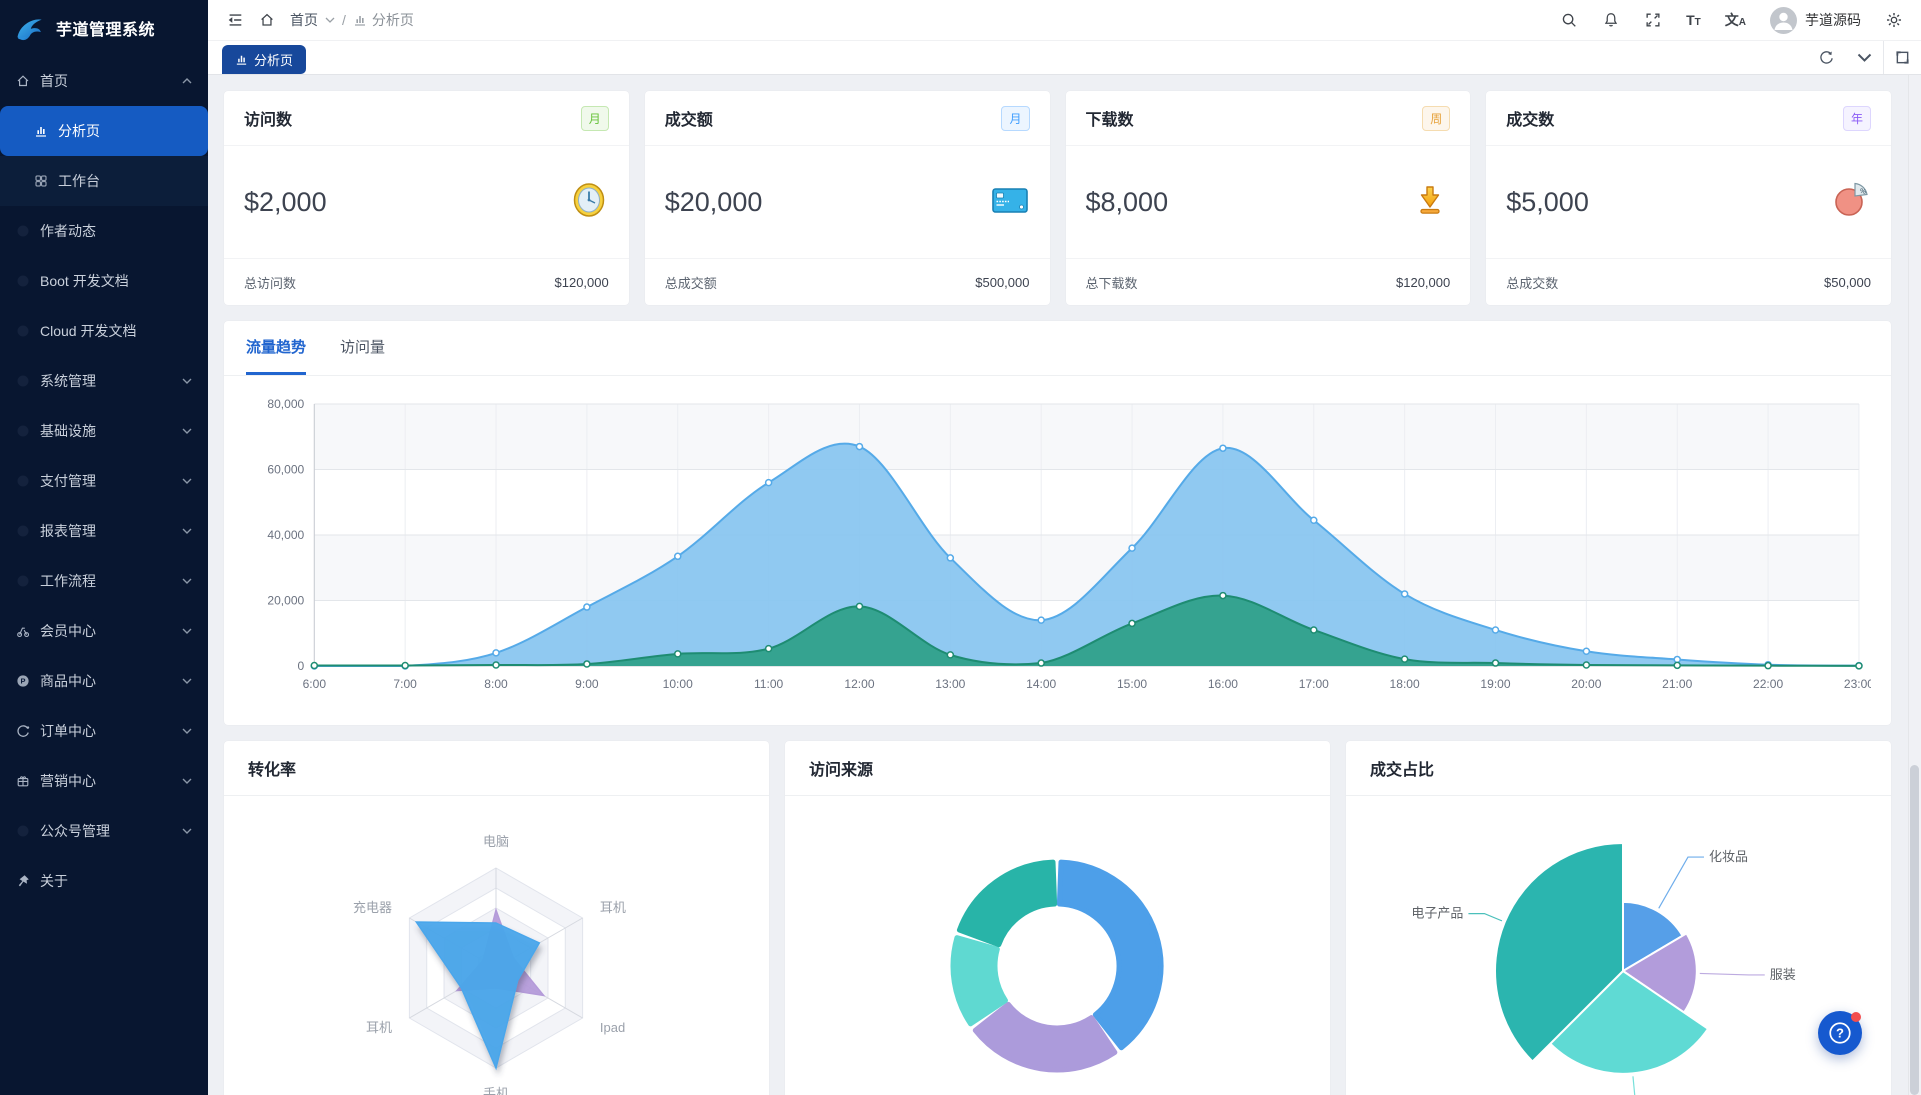 This screenshot has height=1095, width=1921. What do you see at coordinates (104, 331) in the screenshot?
I see `sidebar-item-5: Cloud 开发文档` at bounding box center [104, 331].